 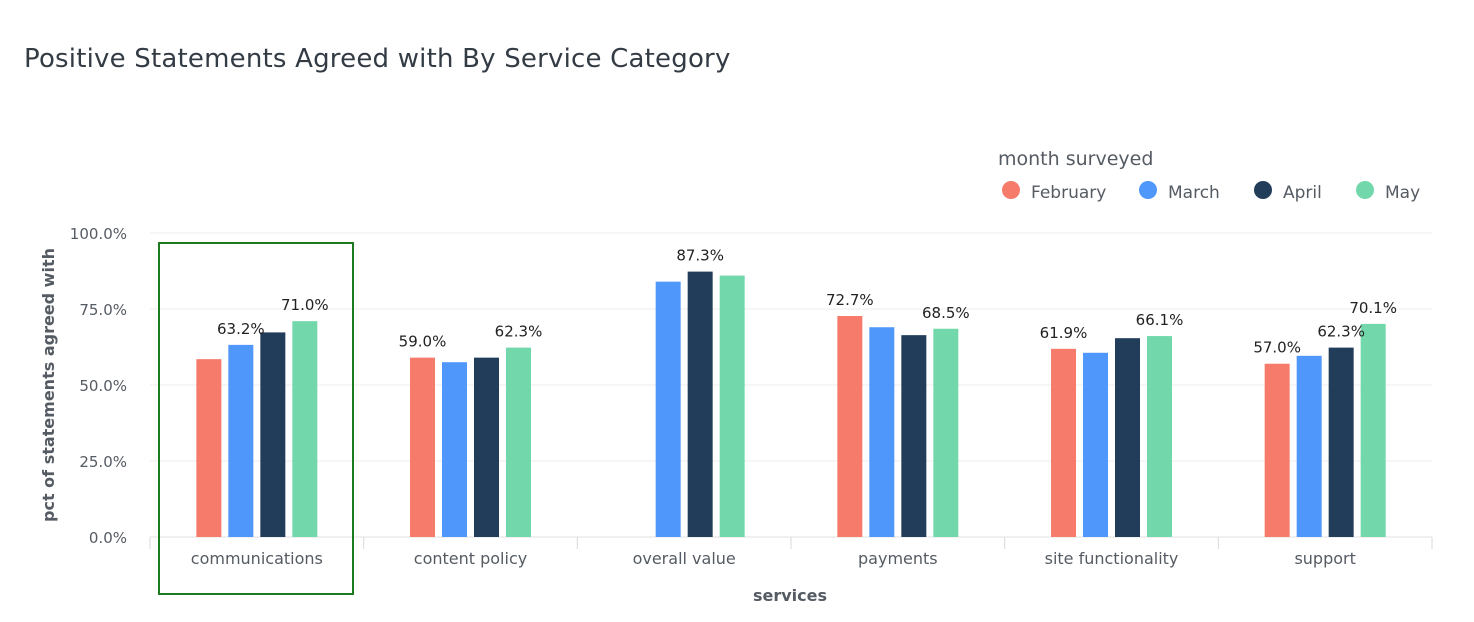 I want to click on data-label: 68.5%, so click(x=946, y=313).